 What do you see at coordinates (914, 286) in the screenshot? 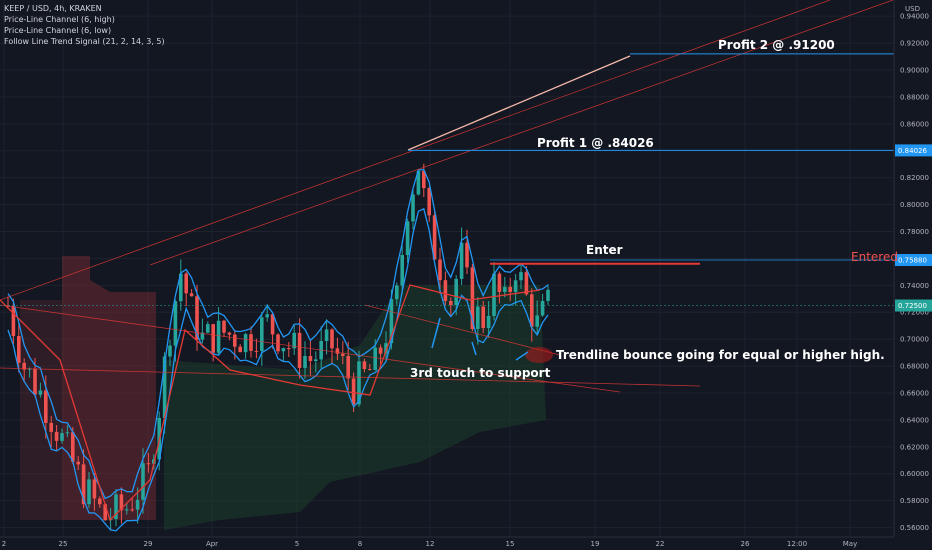
I see `y-tick-label: 0.74000` at bounding box center [914, 286].